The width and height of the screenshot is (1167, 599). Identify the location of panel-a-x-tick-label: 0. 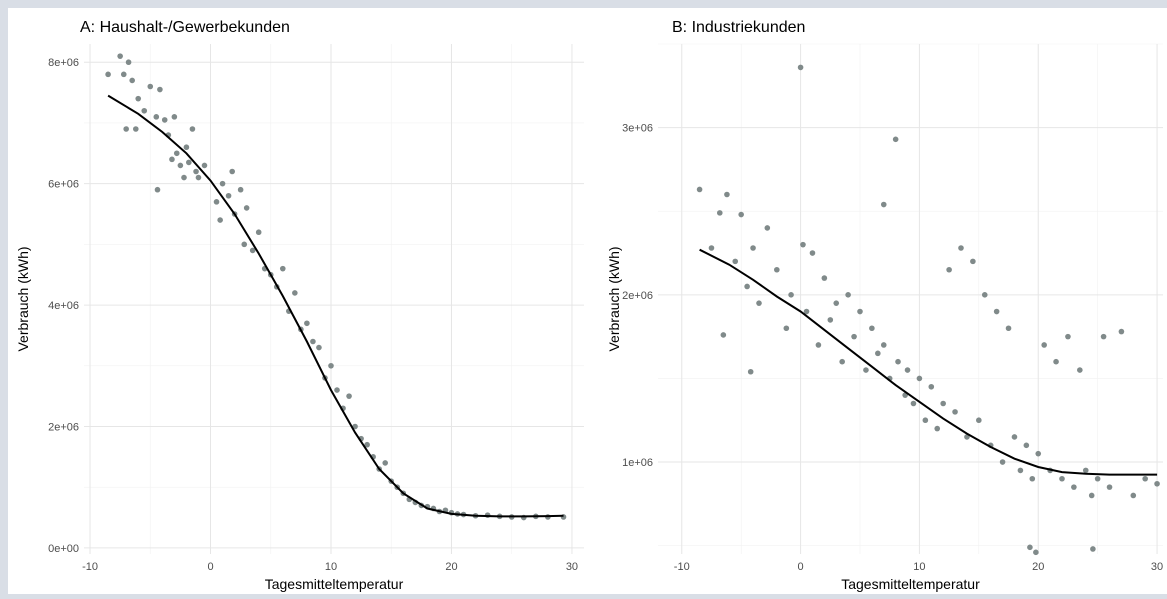
(210, 567).